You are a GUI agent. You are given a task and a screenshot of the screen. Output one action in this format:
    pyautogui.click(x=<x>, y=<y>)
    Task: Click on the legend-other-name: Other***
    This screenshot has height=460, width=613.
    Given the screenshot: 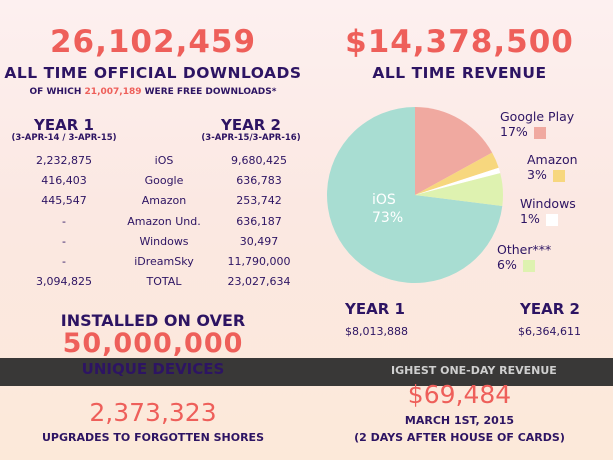 What is the action you would take?
    pyautogui.click(x=524, y=249)
    